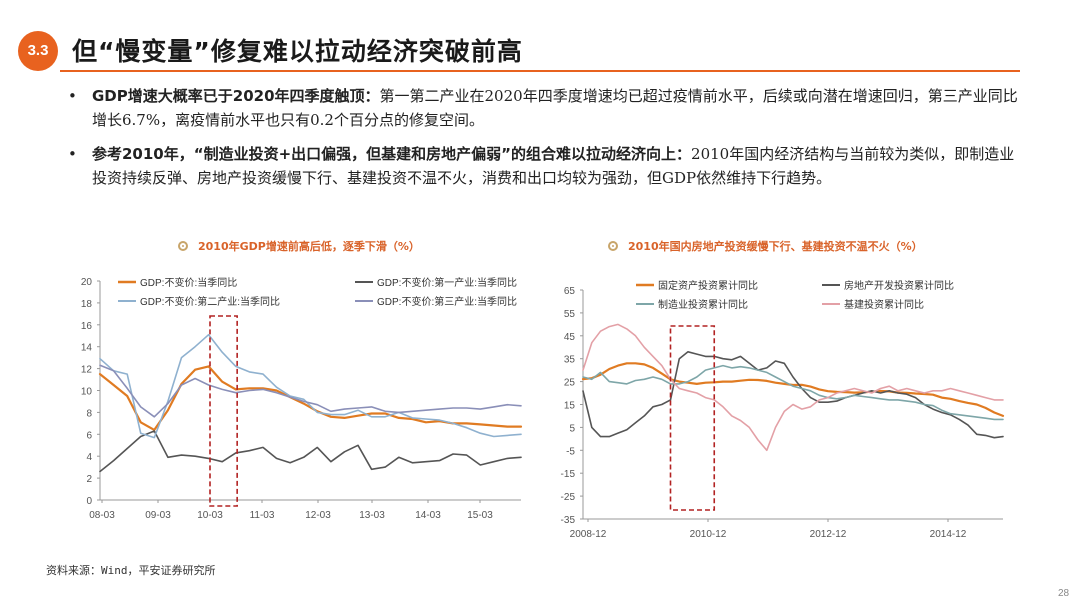 This screenshot has height=608, width=1080. What do you see at coordinates (102, 515) in the screenshot?
I see `c1-x-tick-label: 08-03` at bounding box center [102, 515].